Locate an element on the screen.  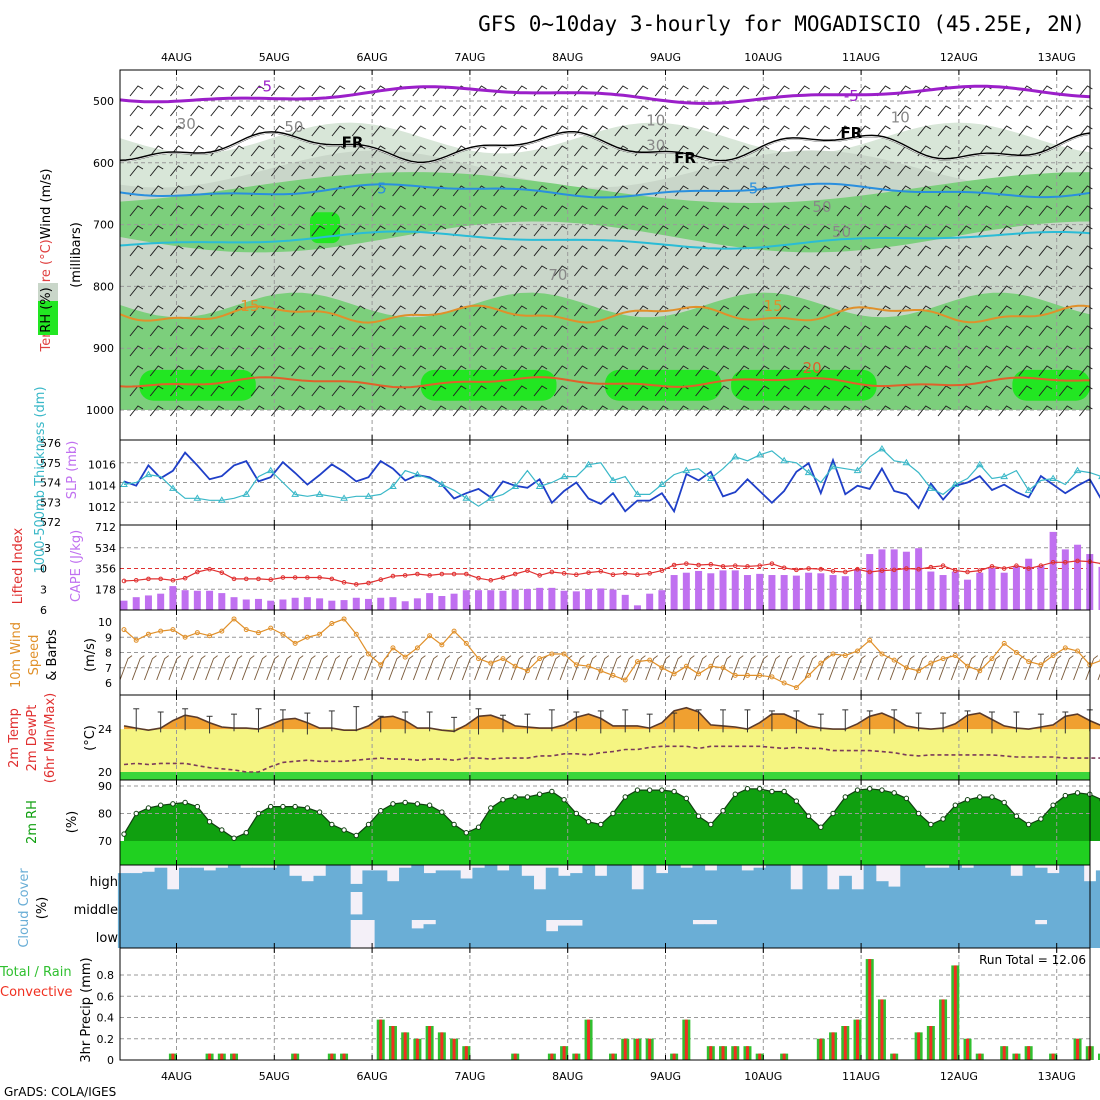
contour-label-16: 50 is located at coordinates (841, 232).